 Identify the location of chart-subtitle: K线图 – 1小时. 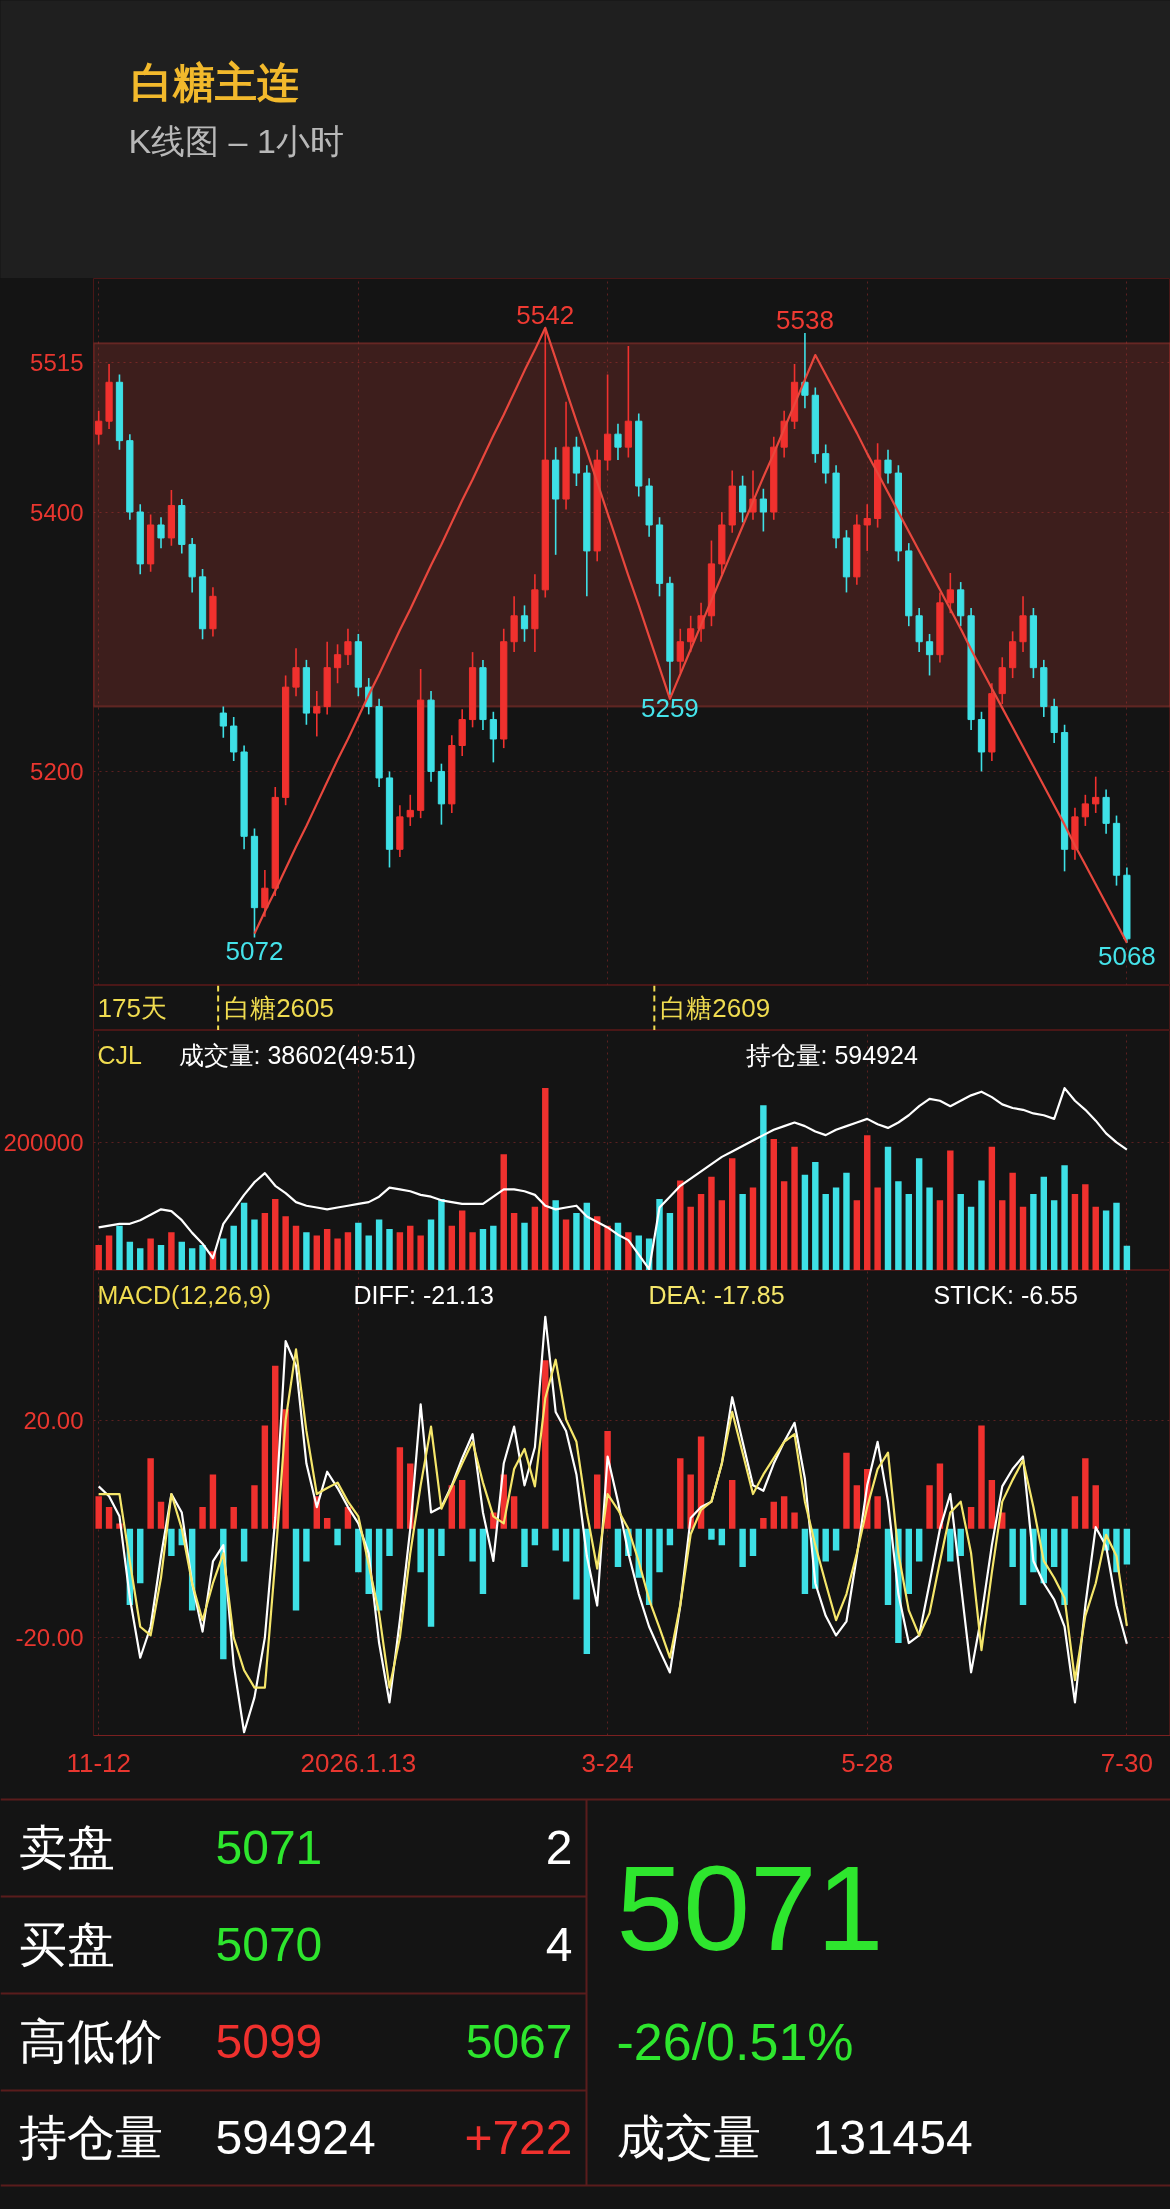
(236, 140).